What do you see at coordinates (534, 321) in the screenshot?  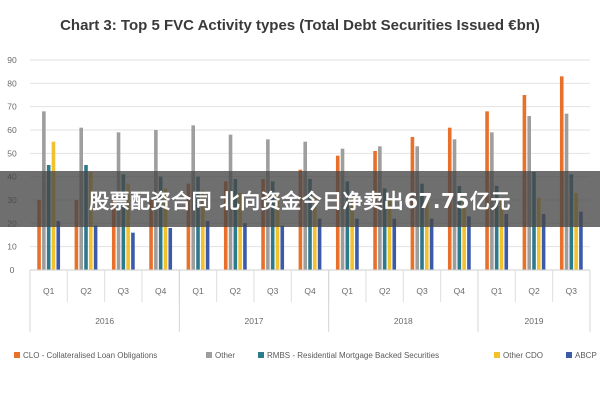 I see `year-label: 2019` at bounding box center [534, 321].